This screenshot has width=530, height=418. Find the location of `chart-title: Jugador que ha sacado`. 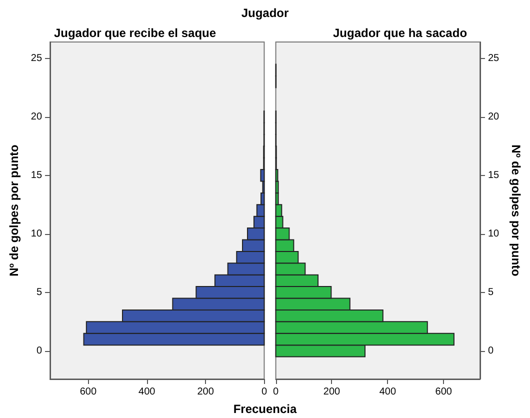

chart-title: Jugador que ha sacado is located at coordinates (400, 33).